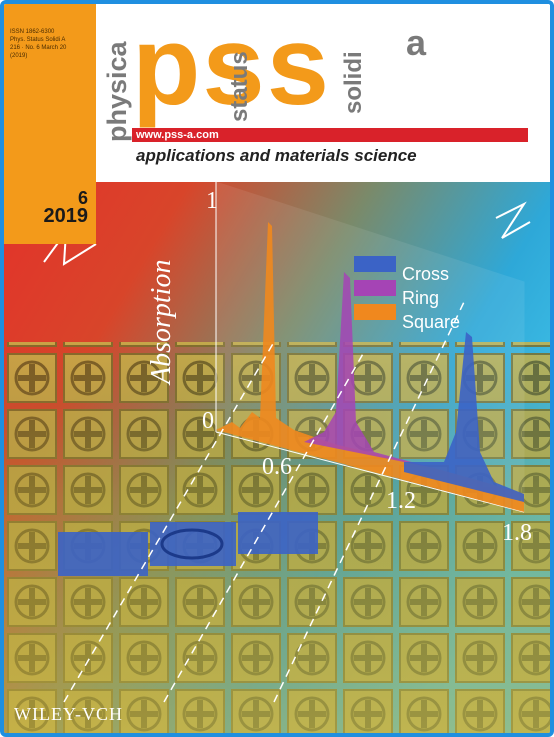 The width and height of the screenshot is (554, 737). I want to click on journal-subtitle: applications and materials science, so click(276, 155).